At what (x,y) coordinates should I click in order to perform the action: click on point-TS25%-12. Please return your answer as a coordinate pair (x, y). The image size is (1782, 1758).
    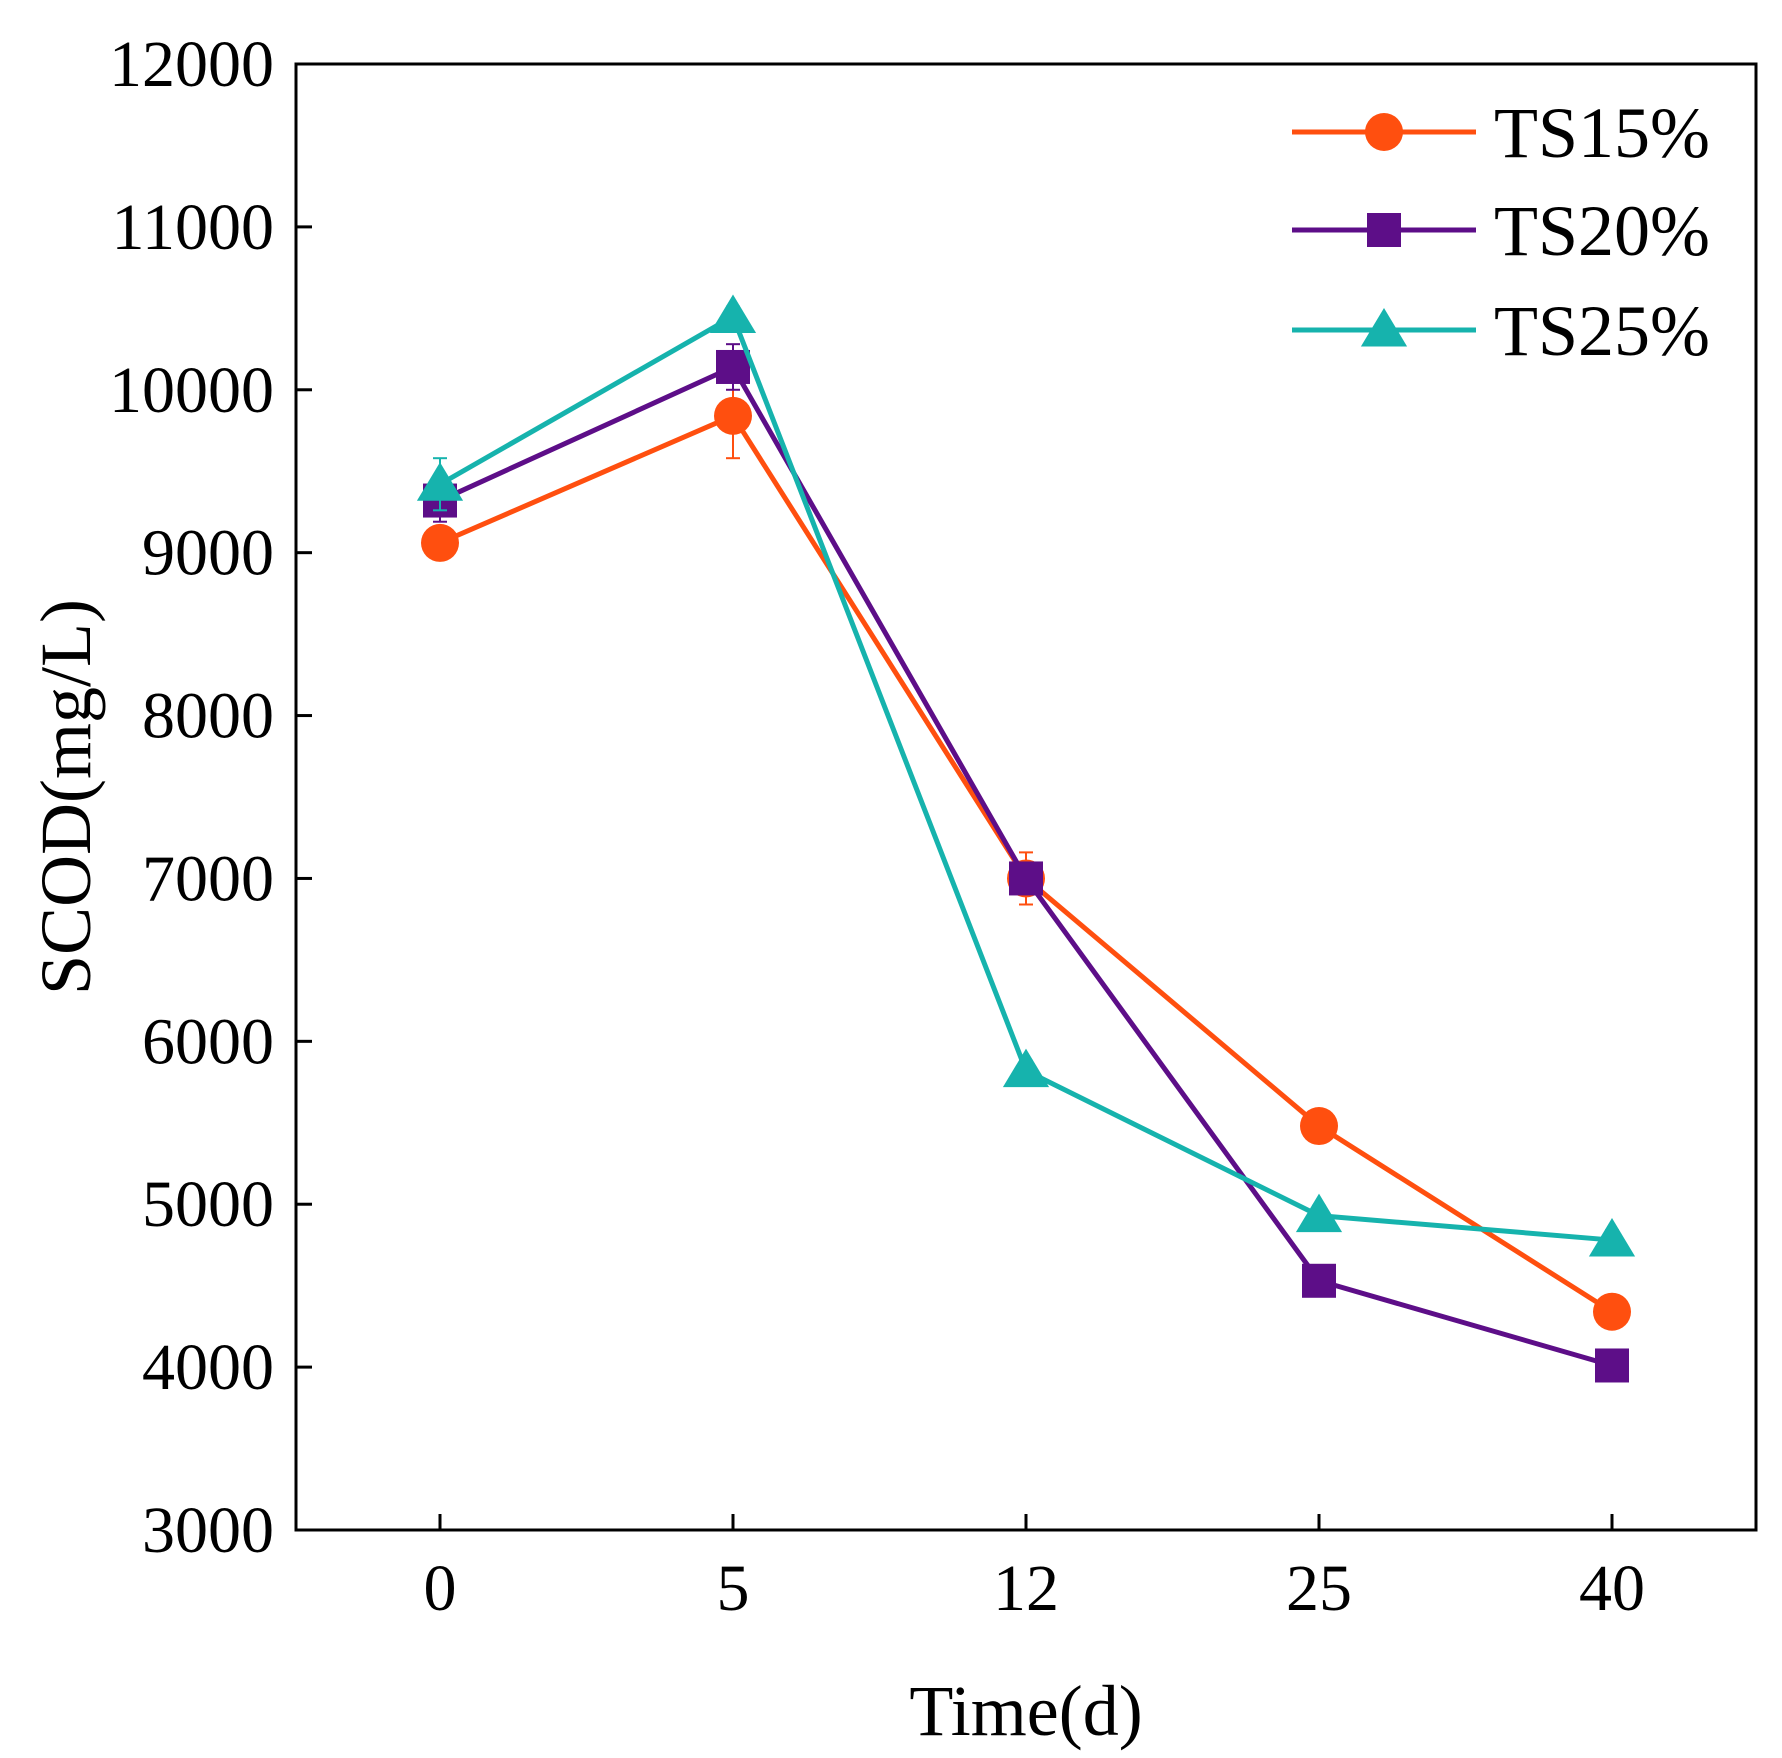
    Looking at the image, I should click on (1026, 1068).